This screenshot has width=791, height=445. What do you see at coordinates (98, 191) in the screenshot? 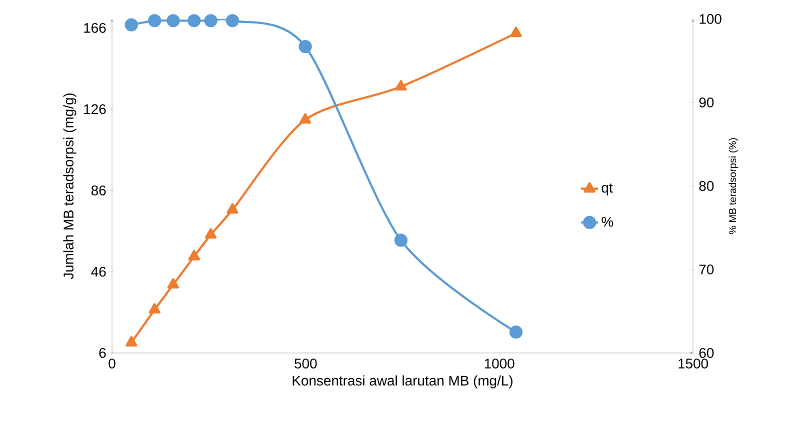
I see `y-tick-label: 86` at bounding box center [98, 191].